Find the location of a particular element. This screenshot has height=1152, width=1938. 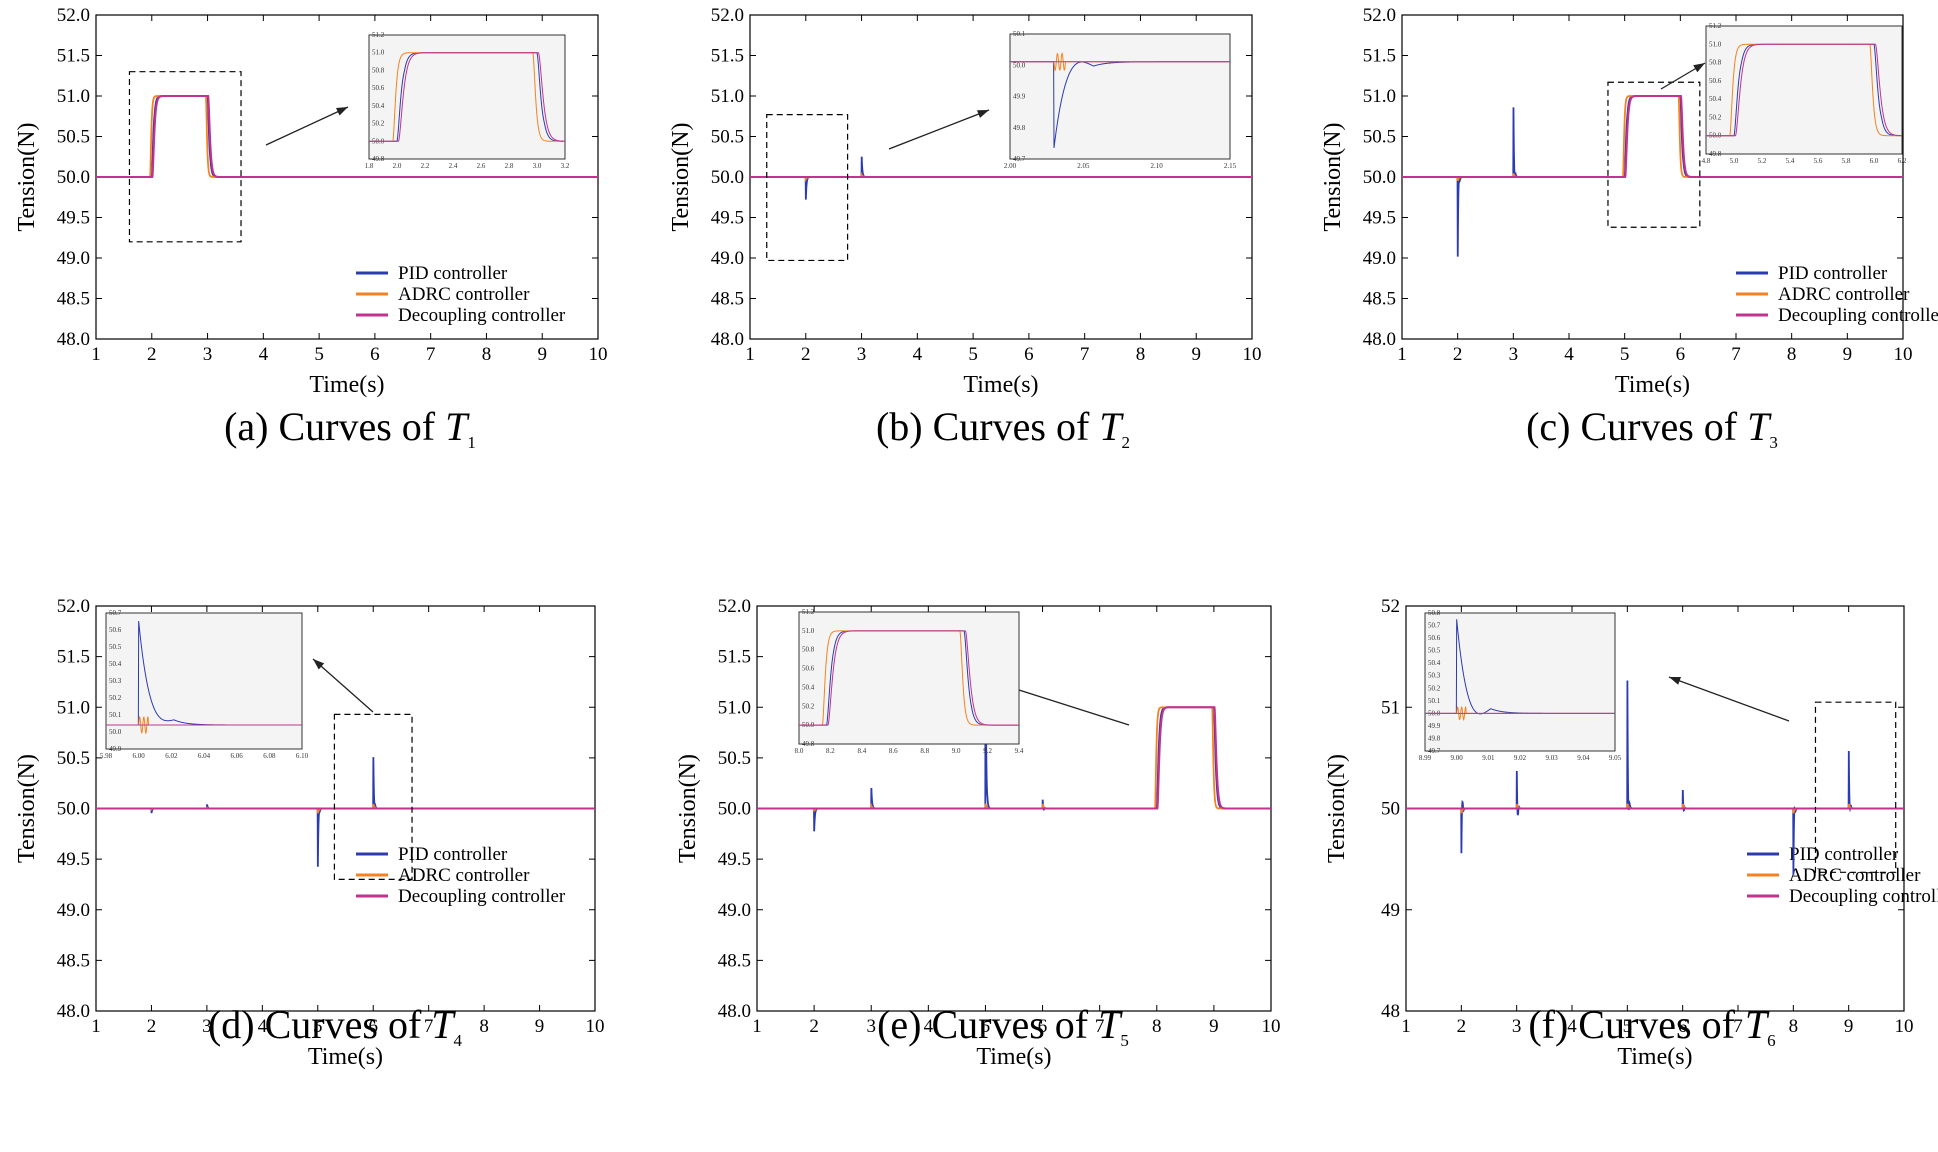

x-tick-label: 3 is located at coordinates (1514, 354).